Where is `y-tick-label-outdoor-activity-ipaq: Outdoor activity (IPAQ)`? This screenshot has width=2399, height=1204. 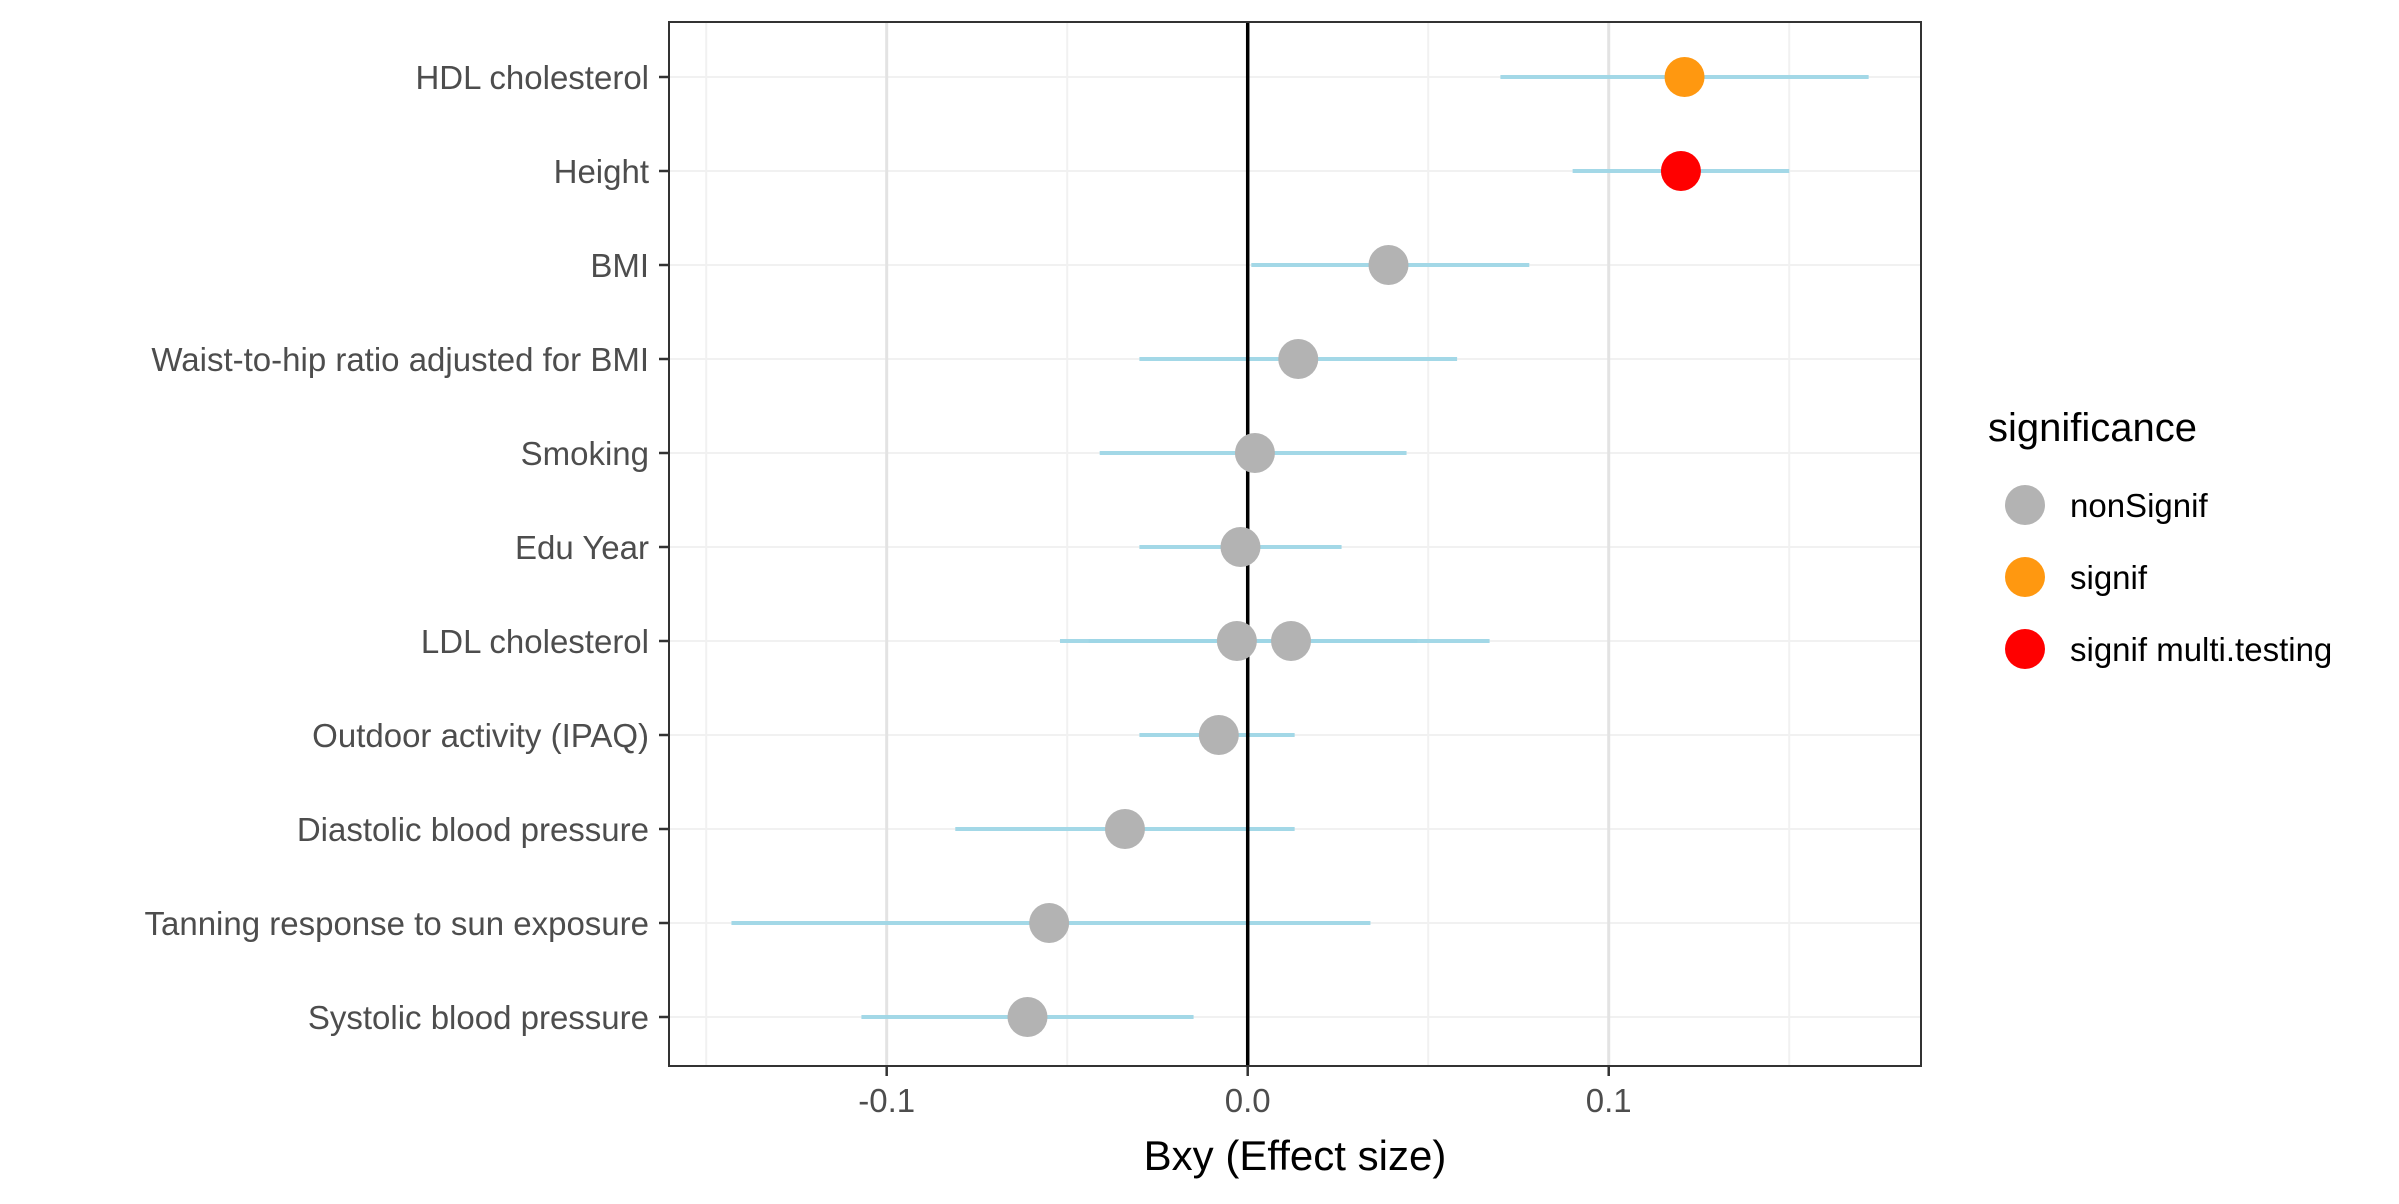 y-tick-label-outdoor-activity-ipaq: Outdoor activity (IPAQ) is located at coordinates (480, 735).